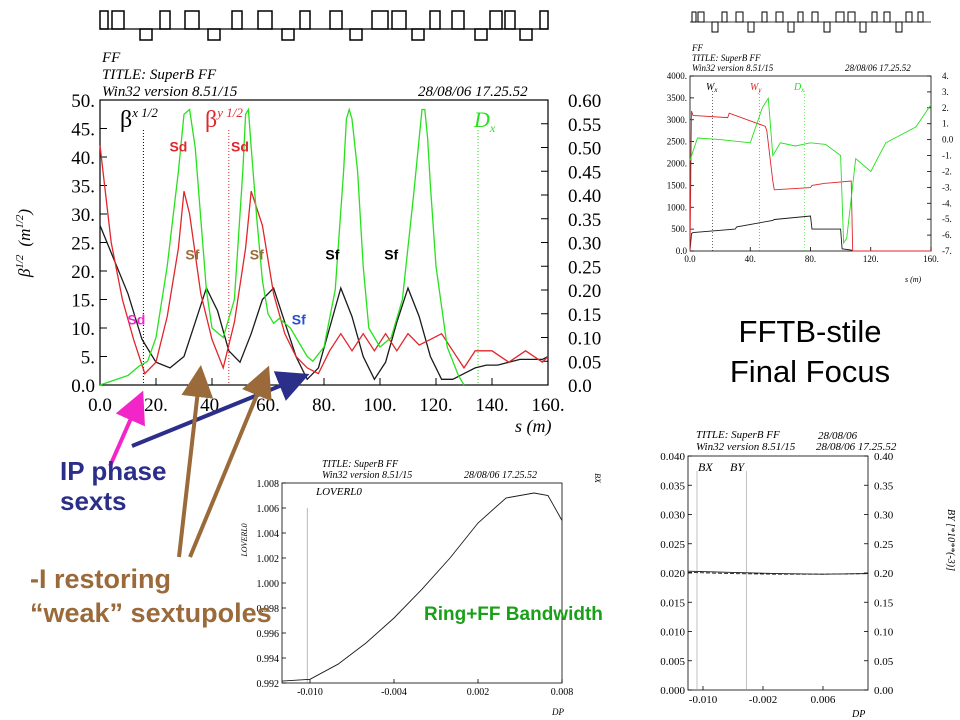 Image resolution: width=960 pixels, height=720 pixels. I want to click on tr-series-wx, so click(810, 233).